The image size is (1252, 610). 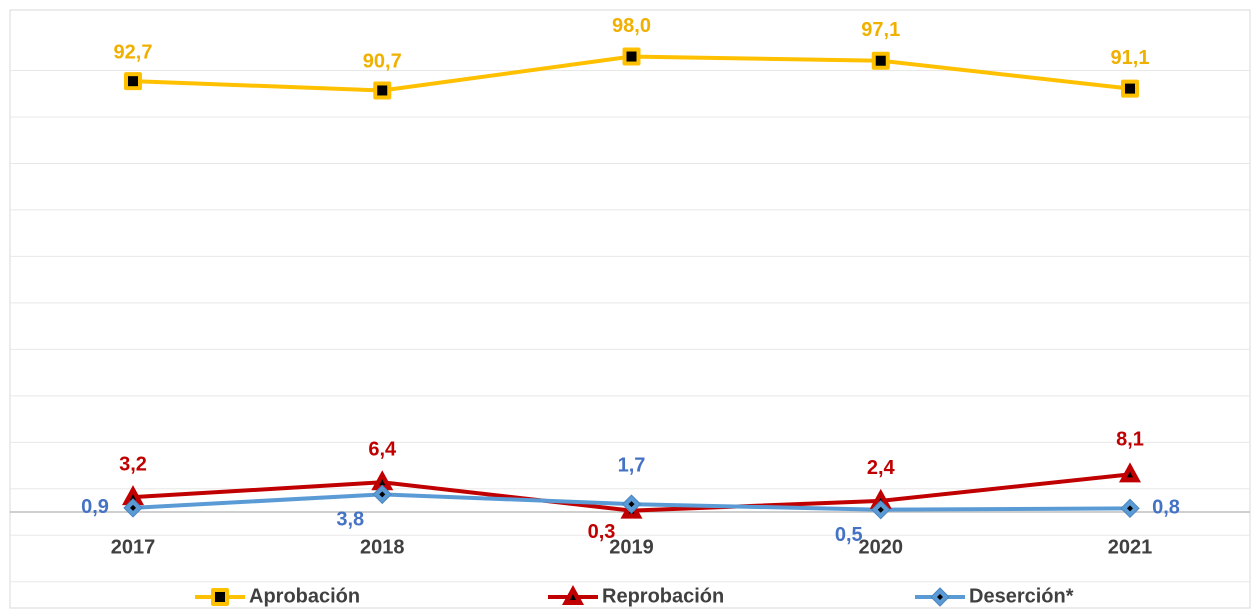 What do you see at coordinates (602, 532) in the screenshot?
I see `data-label: 0,3` at bounding box center [602, 532].